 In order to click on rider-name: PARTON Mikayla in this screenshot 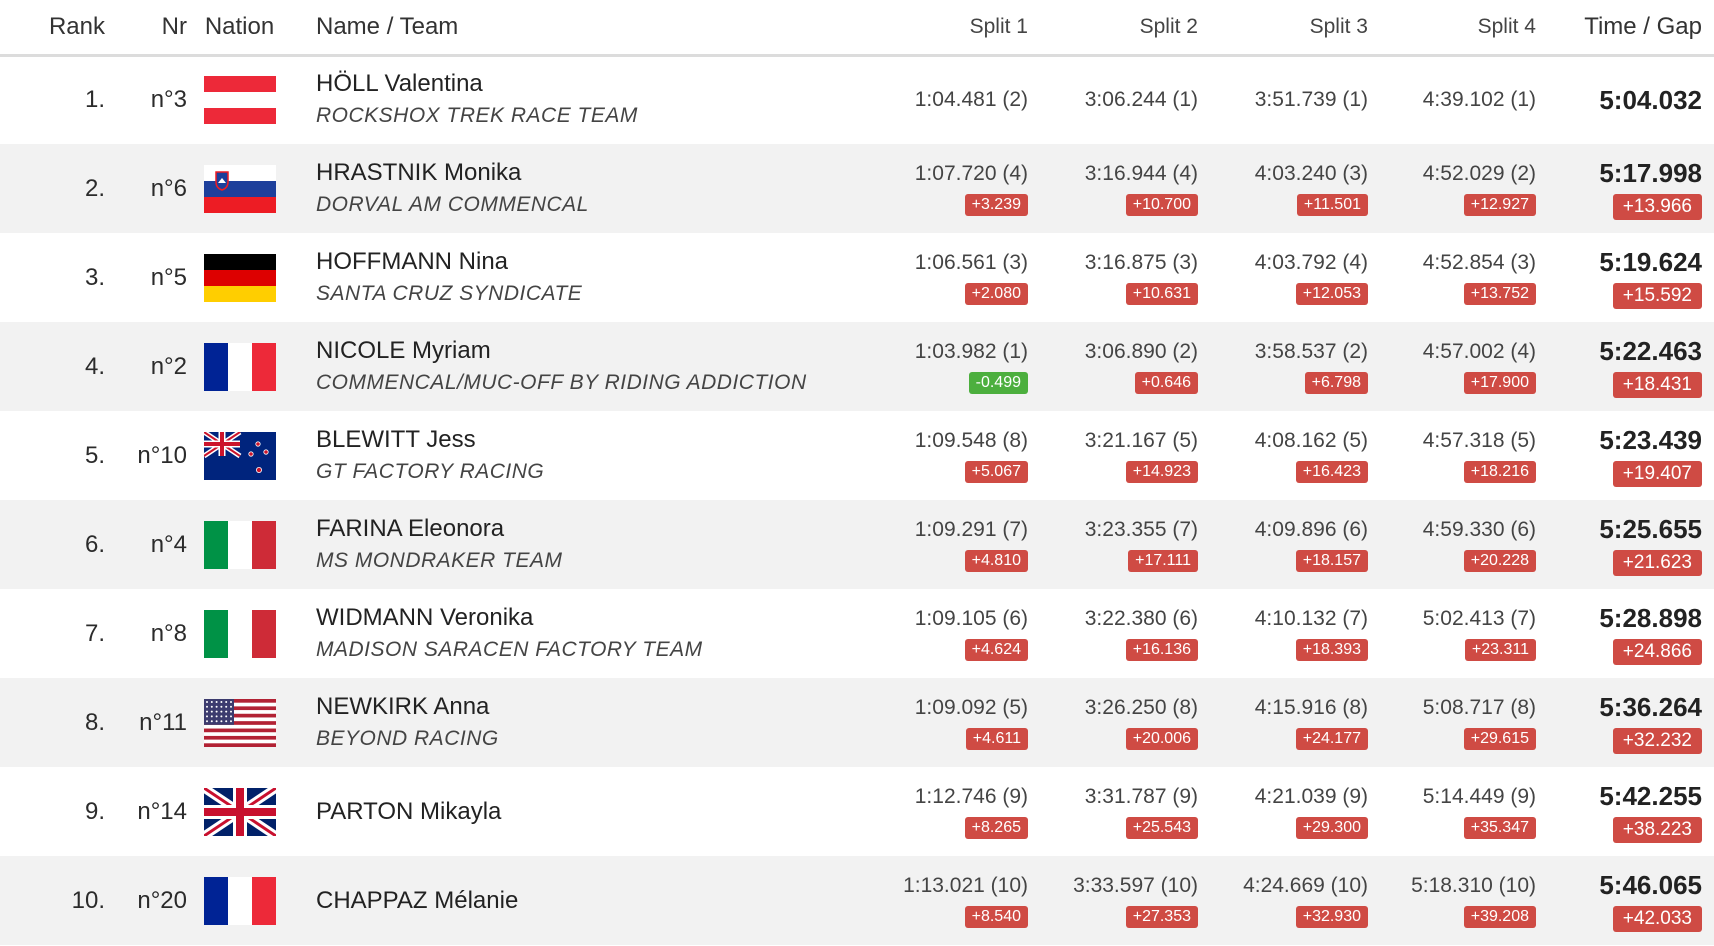, I will do `click(409, 811)`.